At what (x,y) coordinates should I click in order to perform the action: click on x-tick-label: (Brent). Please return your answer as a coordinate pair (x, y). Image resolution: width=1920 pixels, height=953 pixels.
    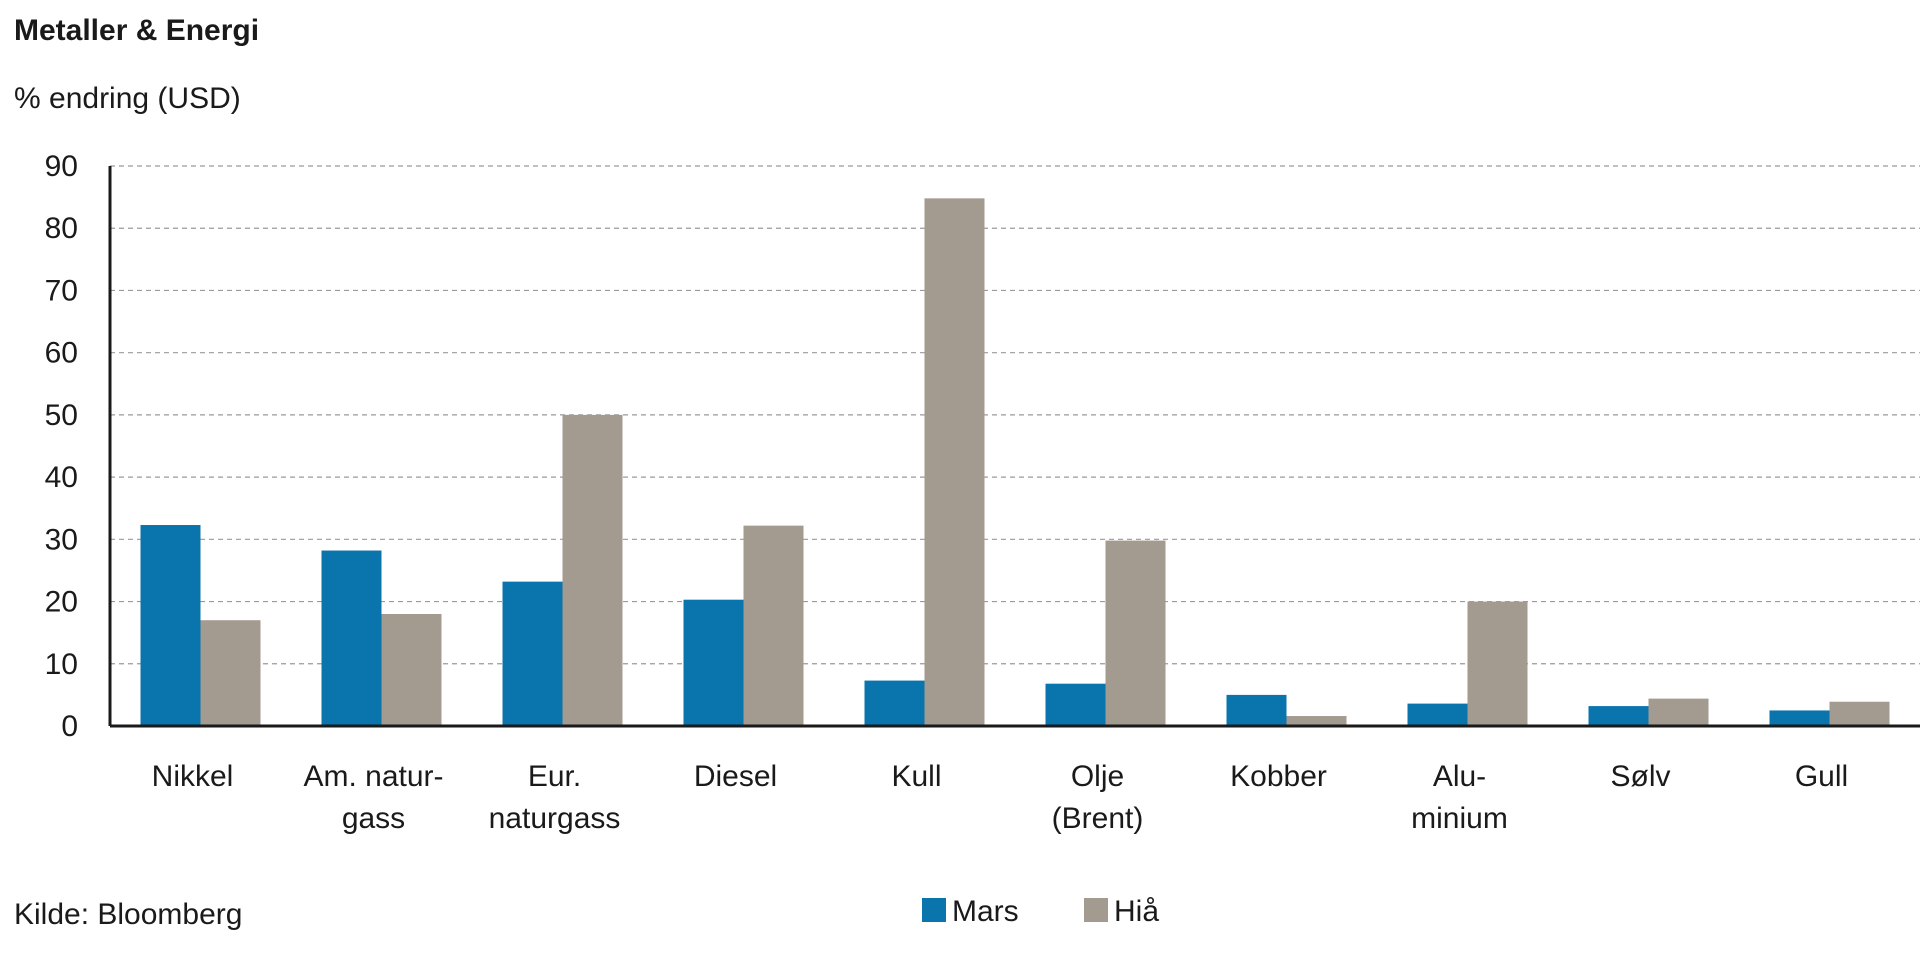
    Looking at the image, I should click on (1098, 818).